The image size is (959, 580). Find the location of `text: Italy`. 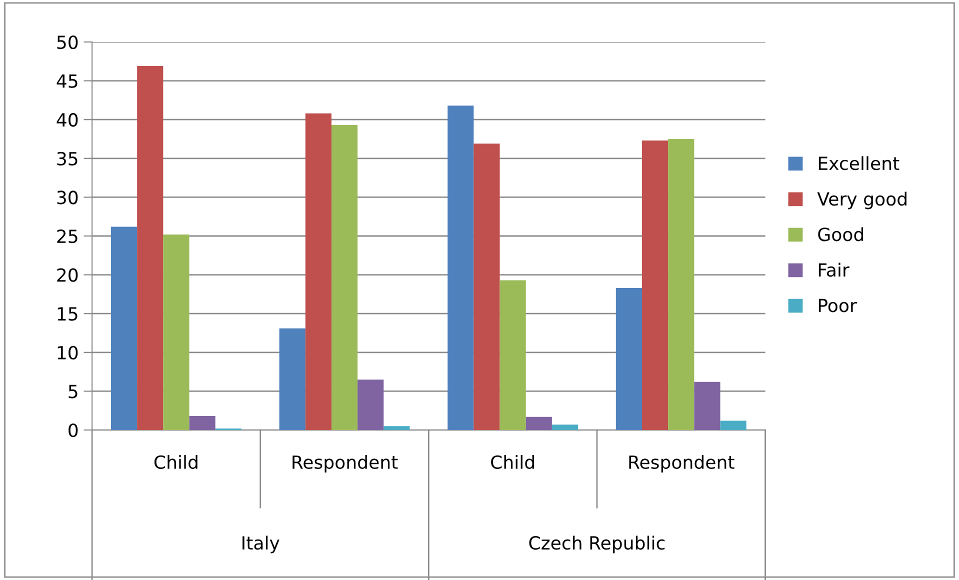

text: Italy is located at coordinates (261, 545).